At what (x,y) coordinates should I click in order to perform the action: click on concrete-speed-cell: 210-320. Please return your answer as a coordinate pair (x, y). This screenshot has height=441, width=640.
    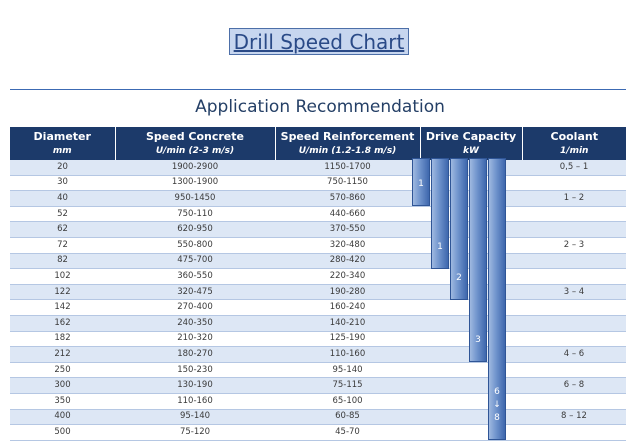
    Looking at the image, I should click on (195, 339).